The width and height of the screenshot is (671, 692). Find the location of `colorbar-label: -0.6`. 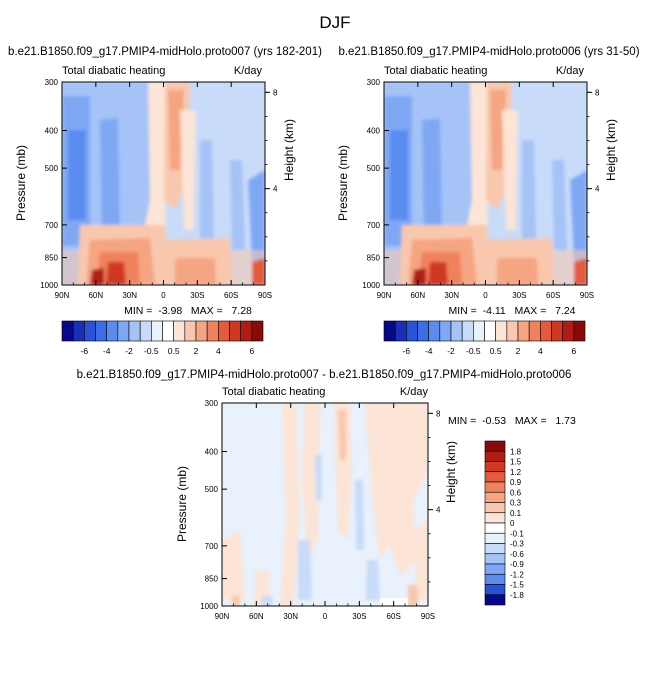

colorbar-label: -0.6 is located at coordinates (517, 554).